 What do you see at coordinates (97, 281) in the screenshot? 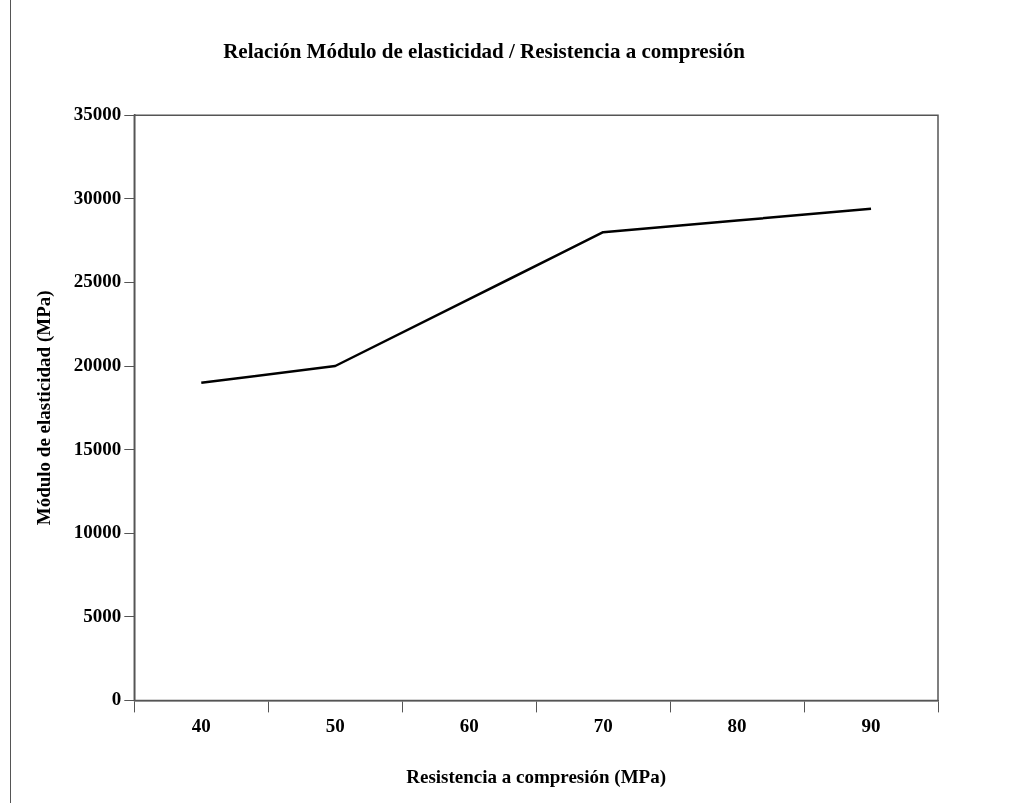
I see `y-tick-label: 25000` at bounding box center [97, 281].